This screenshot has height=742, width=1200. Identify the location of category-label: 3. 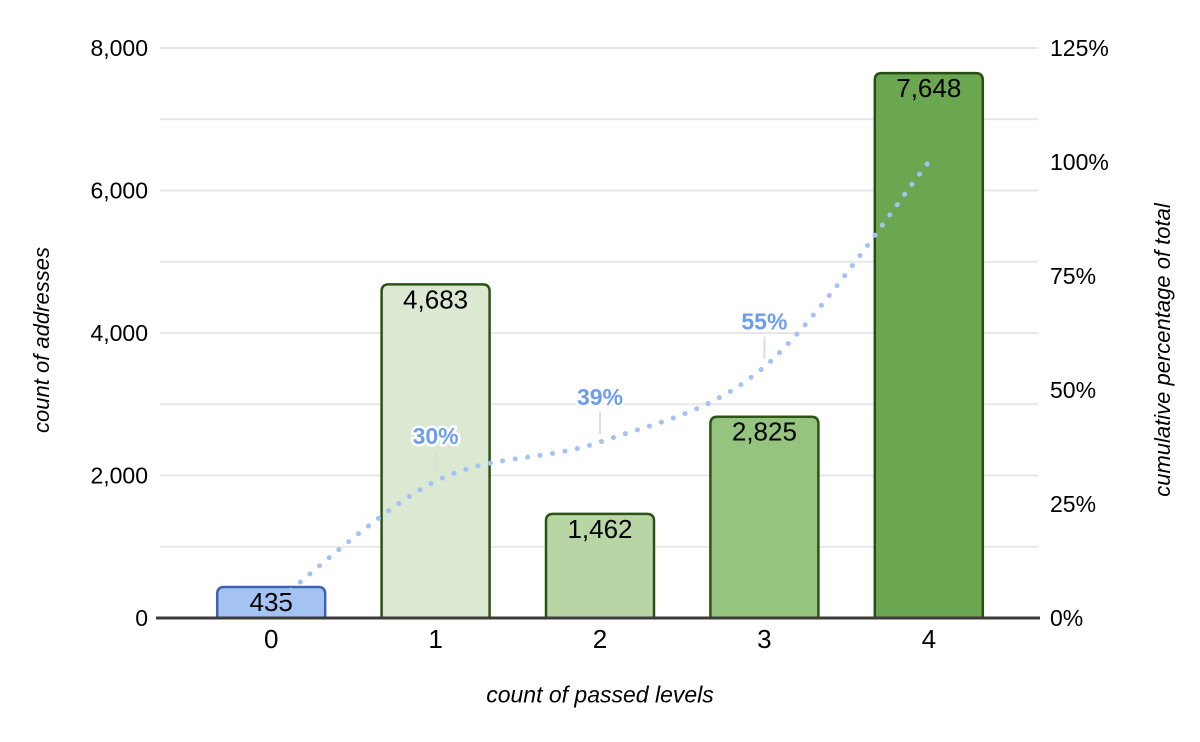
(764, 639).